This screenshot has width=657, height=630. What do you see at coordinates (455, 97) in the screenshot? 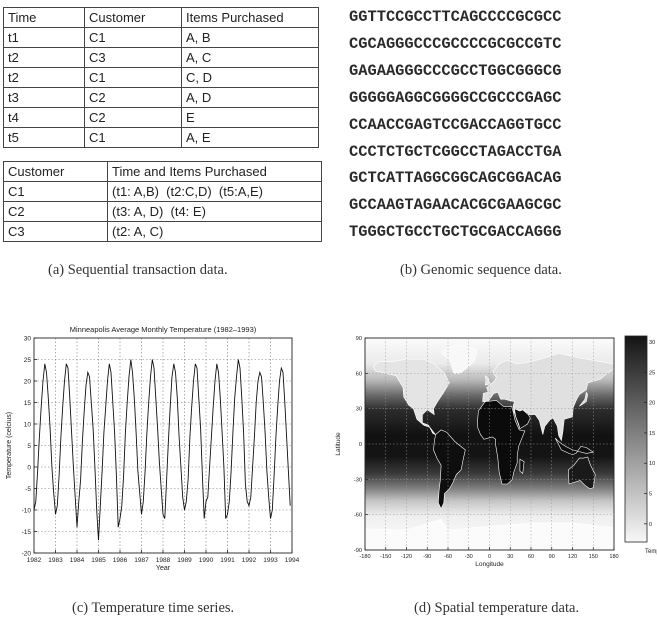
I see `dna-sequence-line: GGGGGAGGCGGGGCCGCCCGAGC` at bounding box center [455, 97].